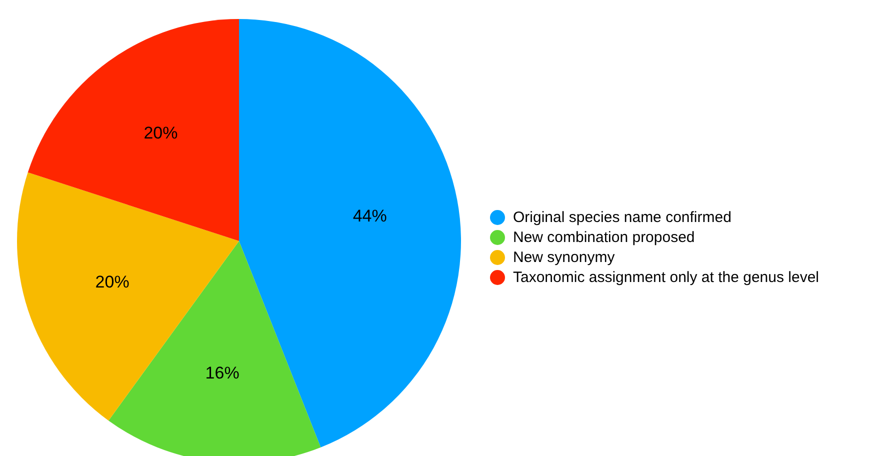 This screenshot has width=871, height=456. I want to click on legend-label: Original species name confirmed, so click(622, 217).